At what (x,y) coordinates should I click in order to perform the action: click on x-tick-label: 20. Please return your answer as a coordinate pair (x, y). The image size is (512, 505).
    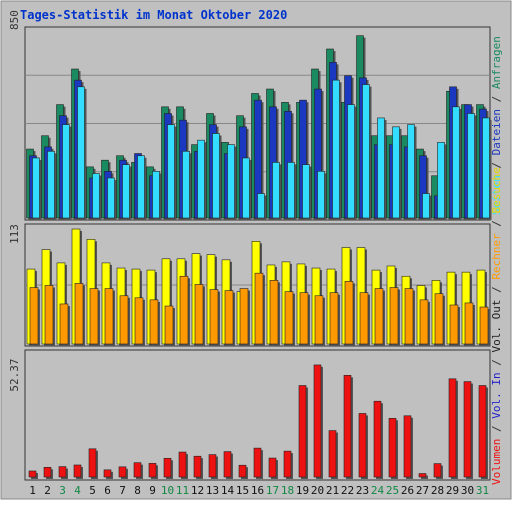
    Looking at the image, I should click on (317, 490).